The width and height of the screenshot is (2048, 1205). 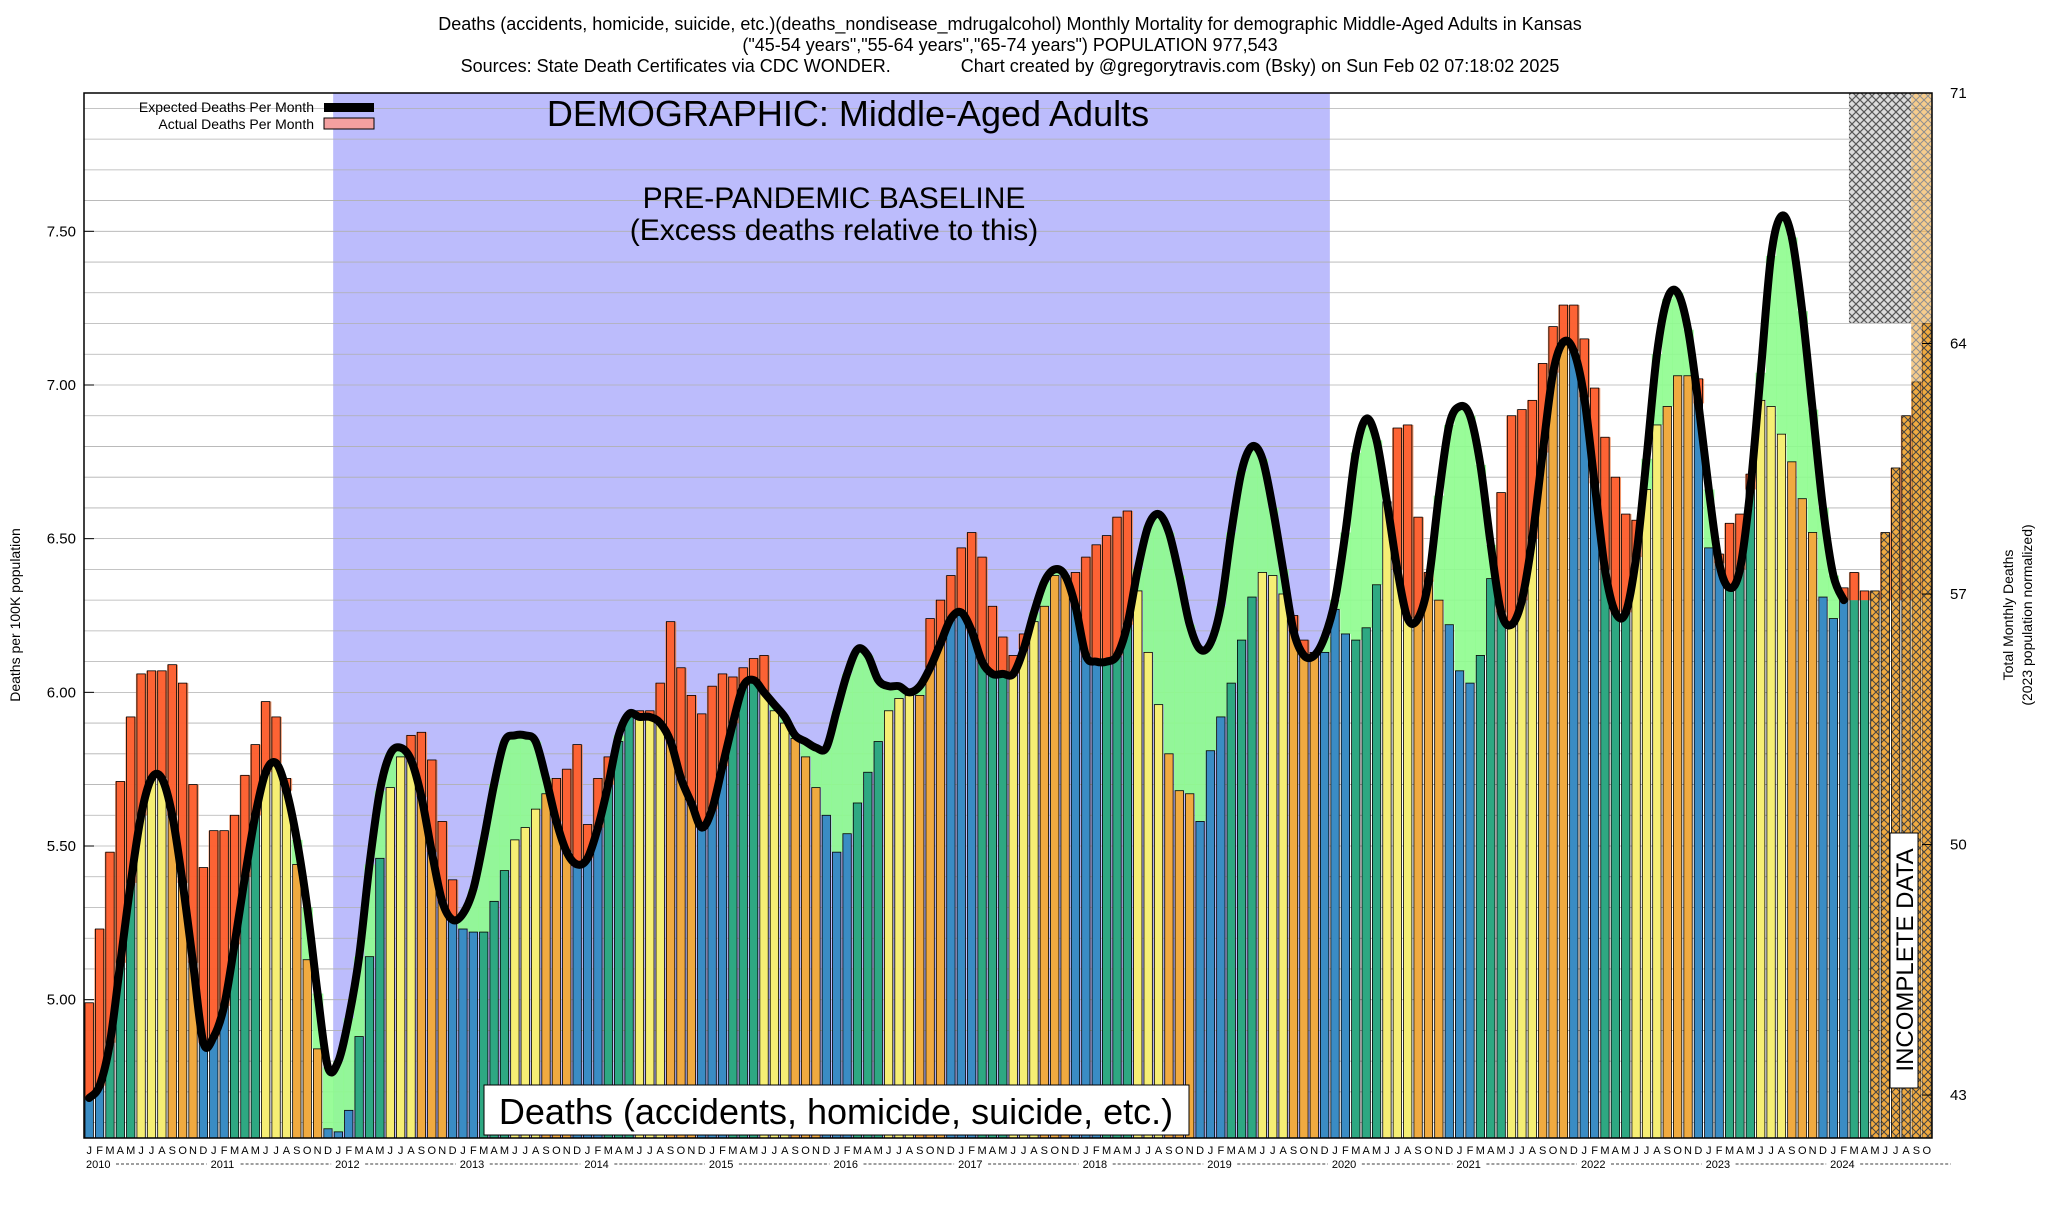 I want to click on x-month-label: S, so click(x=1791, y=1151).